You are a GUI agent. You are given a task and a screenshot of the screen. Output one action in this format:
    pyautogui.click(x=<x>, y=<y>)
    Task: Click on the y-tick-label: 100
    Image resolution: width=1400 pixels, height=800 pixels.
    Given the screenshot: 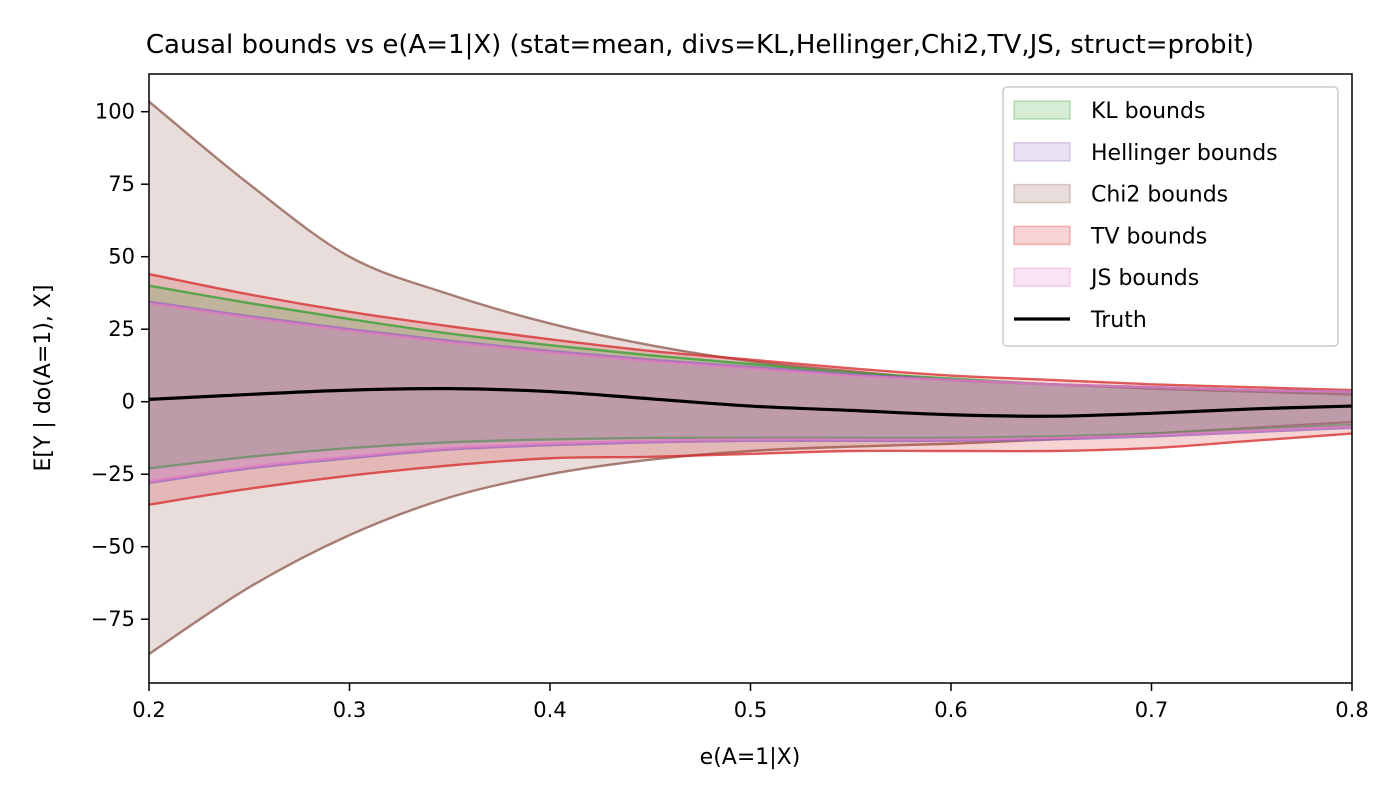 What is the action you would take?
    pyautogui.click(x=115, y=112)
    